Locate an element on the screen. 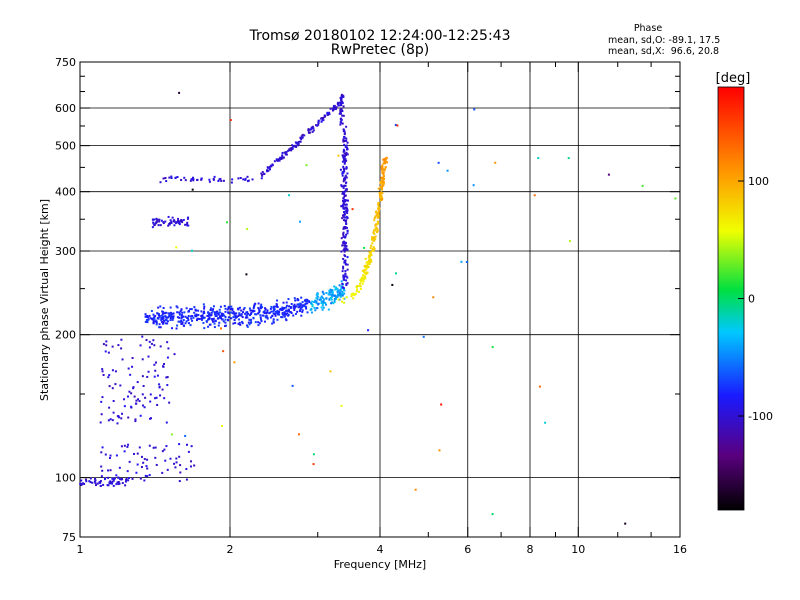  y-tick-label: 300 is located at coordinates (65, 251).